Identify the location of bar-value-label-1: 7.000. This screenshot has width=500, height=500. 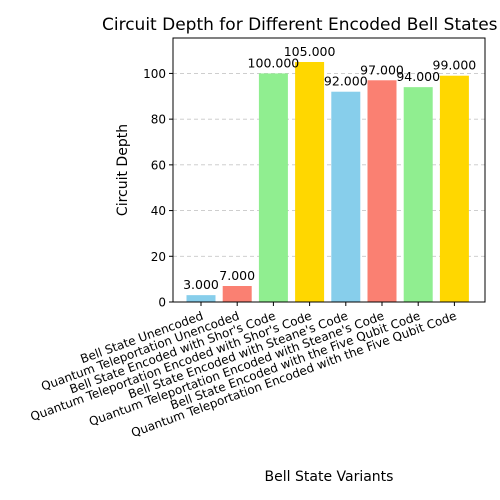
(237, 275).